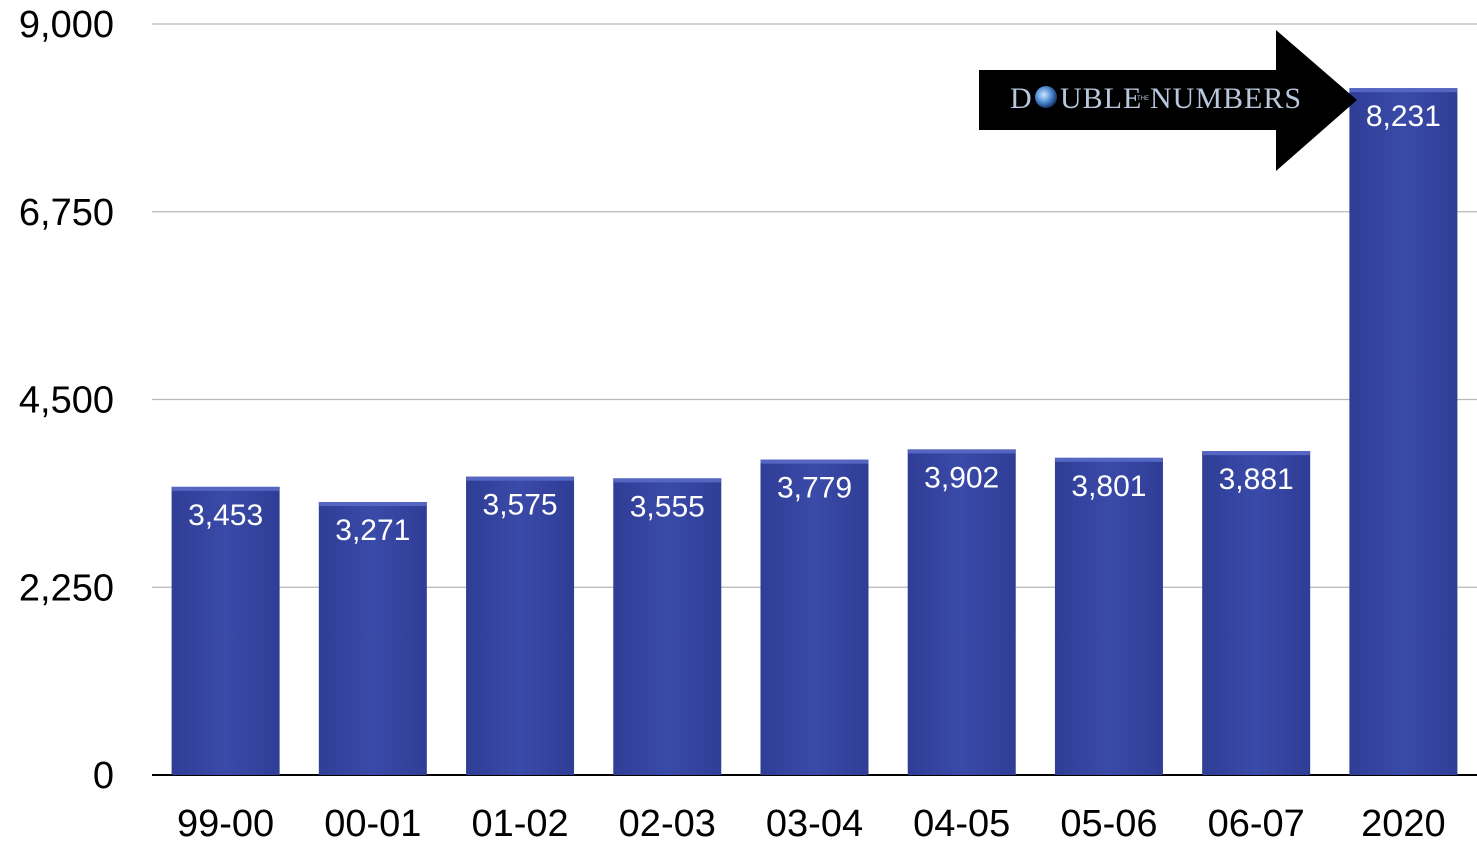 The width and height of the screenshot is (1477, 843). I want to click on y-tick-label: 4,500, so click(66, 401).